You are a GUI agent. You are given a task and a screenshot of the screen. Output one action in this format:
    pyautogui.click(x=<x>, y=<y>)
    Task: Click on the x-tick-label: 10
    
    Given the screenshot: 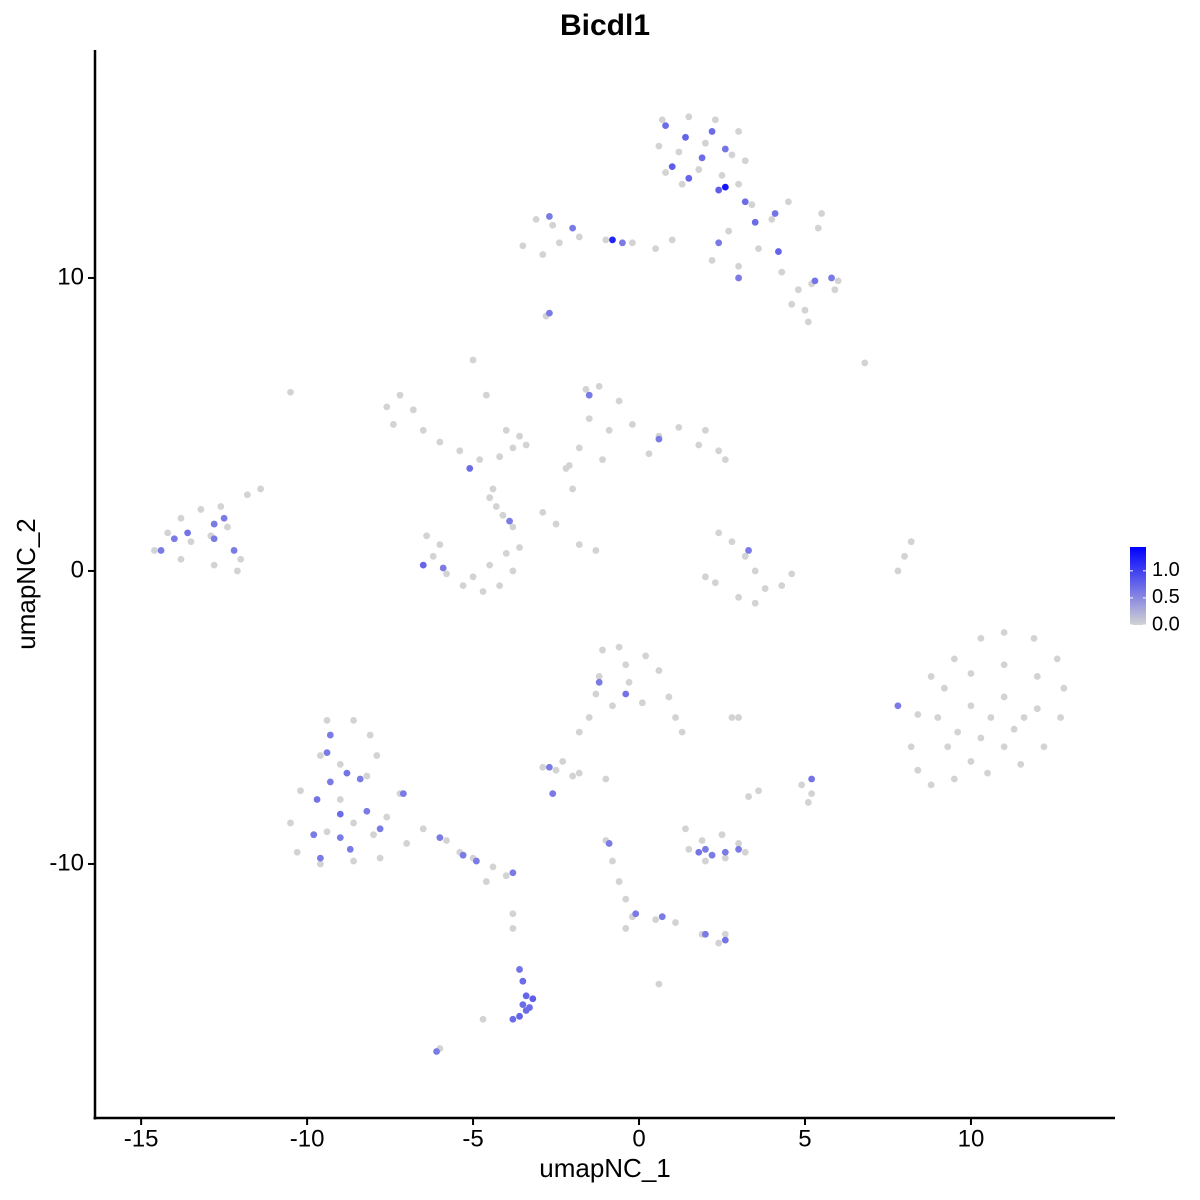 What is the action you would take?
    pyautogui.click(x=971, y=1138)
    